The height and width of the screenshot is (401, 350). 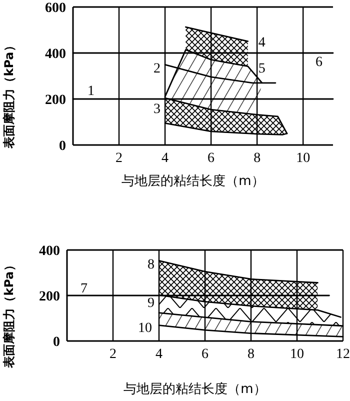 I want to click on series-label: 9, so click(x=151, y=304).